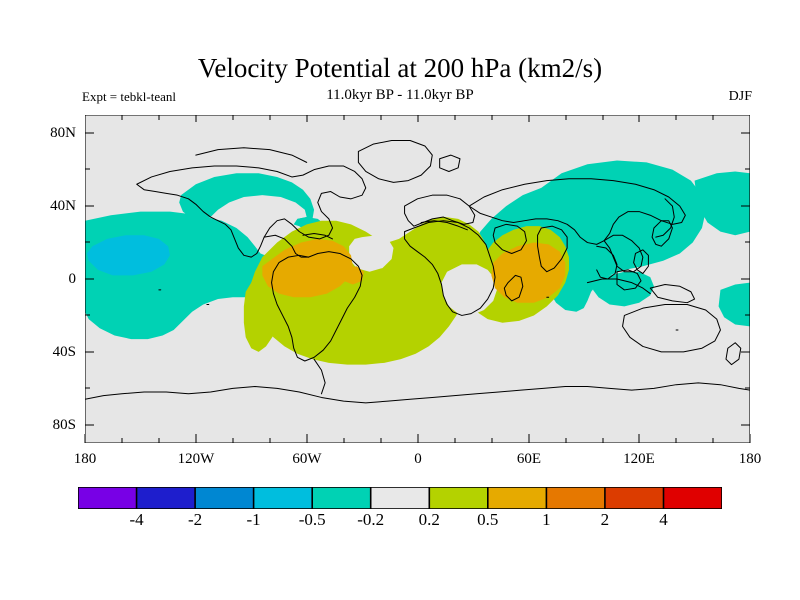 The width and height of the screenshot is (800, 600). I want to click on coastline-kamchatka, so click(665, 218).